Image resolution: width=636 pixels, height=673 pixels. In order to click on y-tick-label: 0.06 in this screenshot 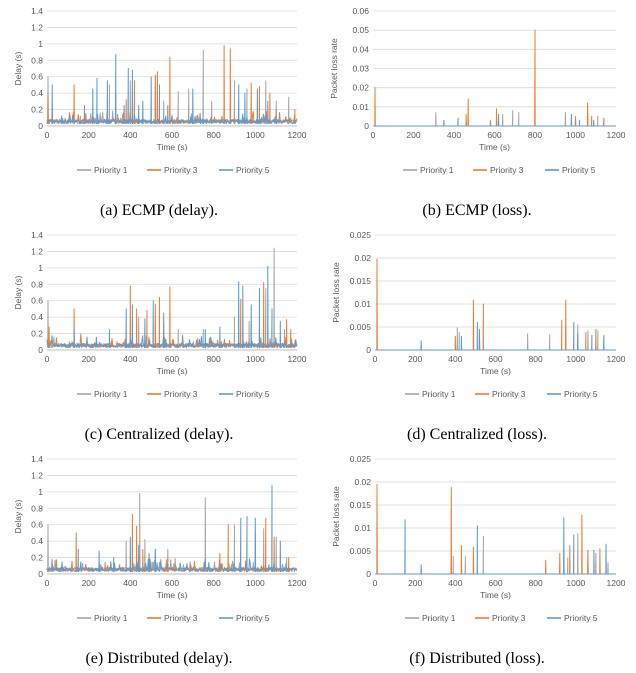, I will do `click(360, 11)`.